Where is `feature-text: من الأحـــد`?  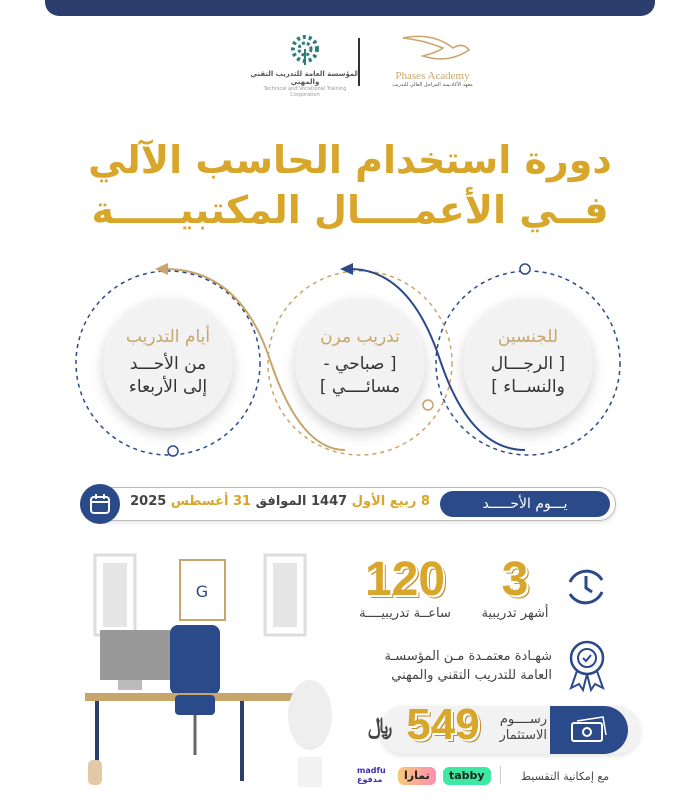 feature-text: من الأحـــد is located at coordinates (168, 364).